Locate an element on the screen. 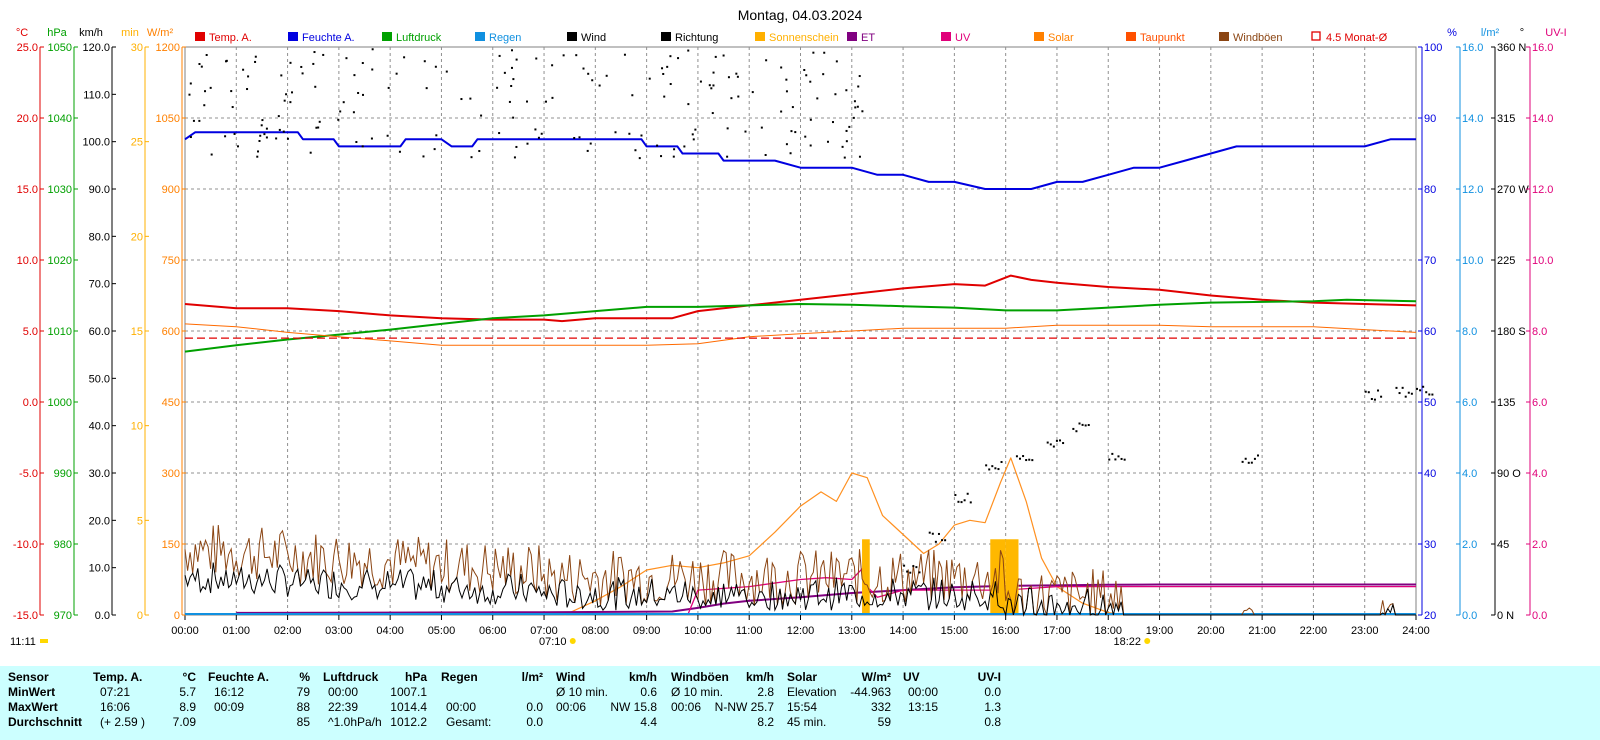 Image resolution: width=1600 pixels, height=740 pixels. stats-cell-value: 7.09 is located at coordinates (184, 722).